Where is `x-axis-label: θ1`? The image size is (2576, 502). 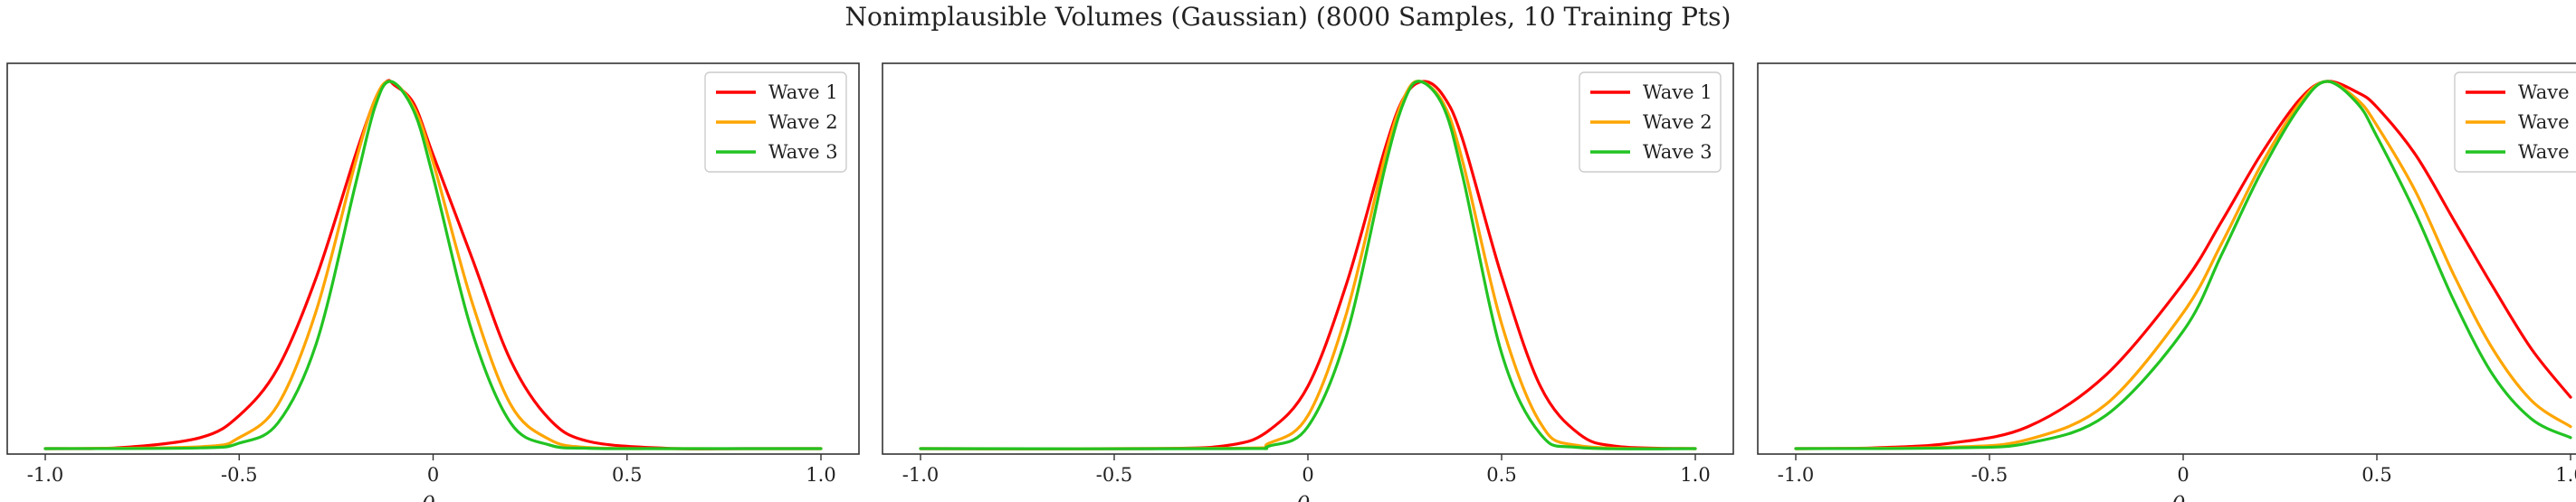 x-axis-label: θ1 is located at coordinates (433, 497).